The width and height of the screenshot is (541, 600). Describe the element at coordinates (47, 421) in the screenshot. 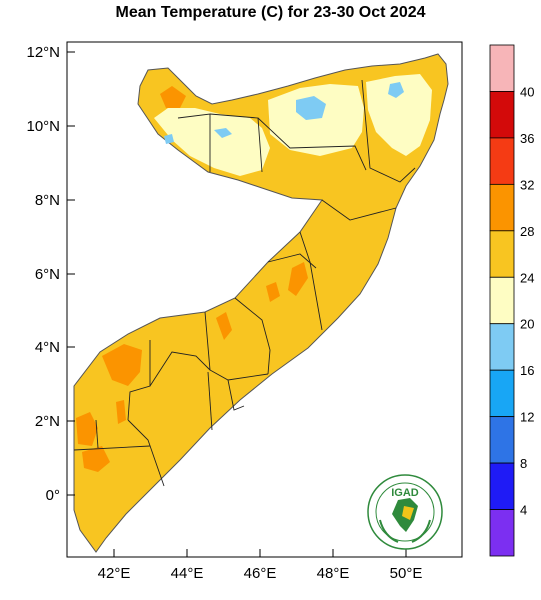

I see `lat-label-2n: 2°N` at that location.